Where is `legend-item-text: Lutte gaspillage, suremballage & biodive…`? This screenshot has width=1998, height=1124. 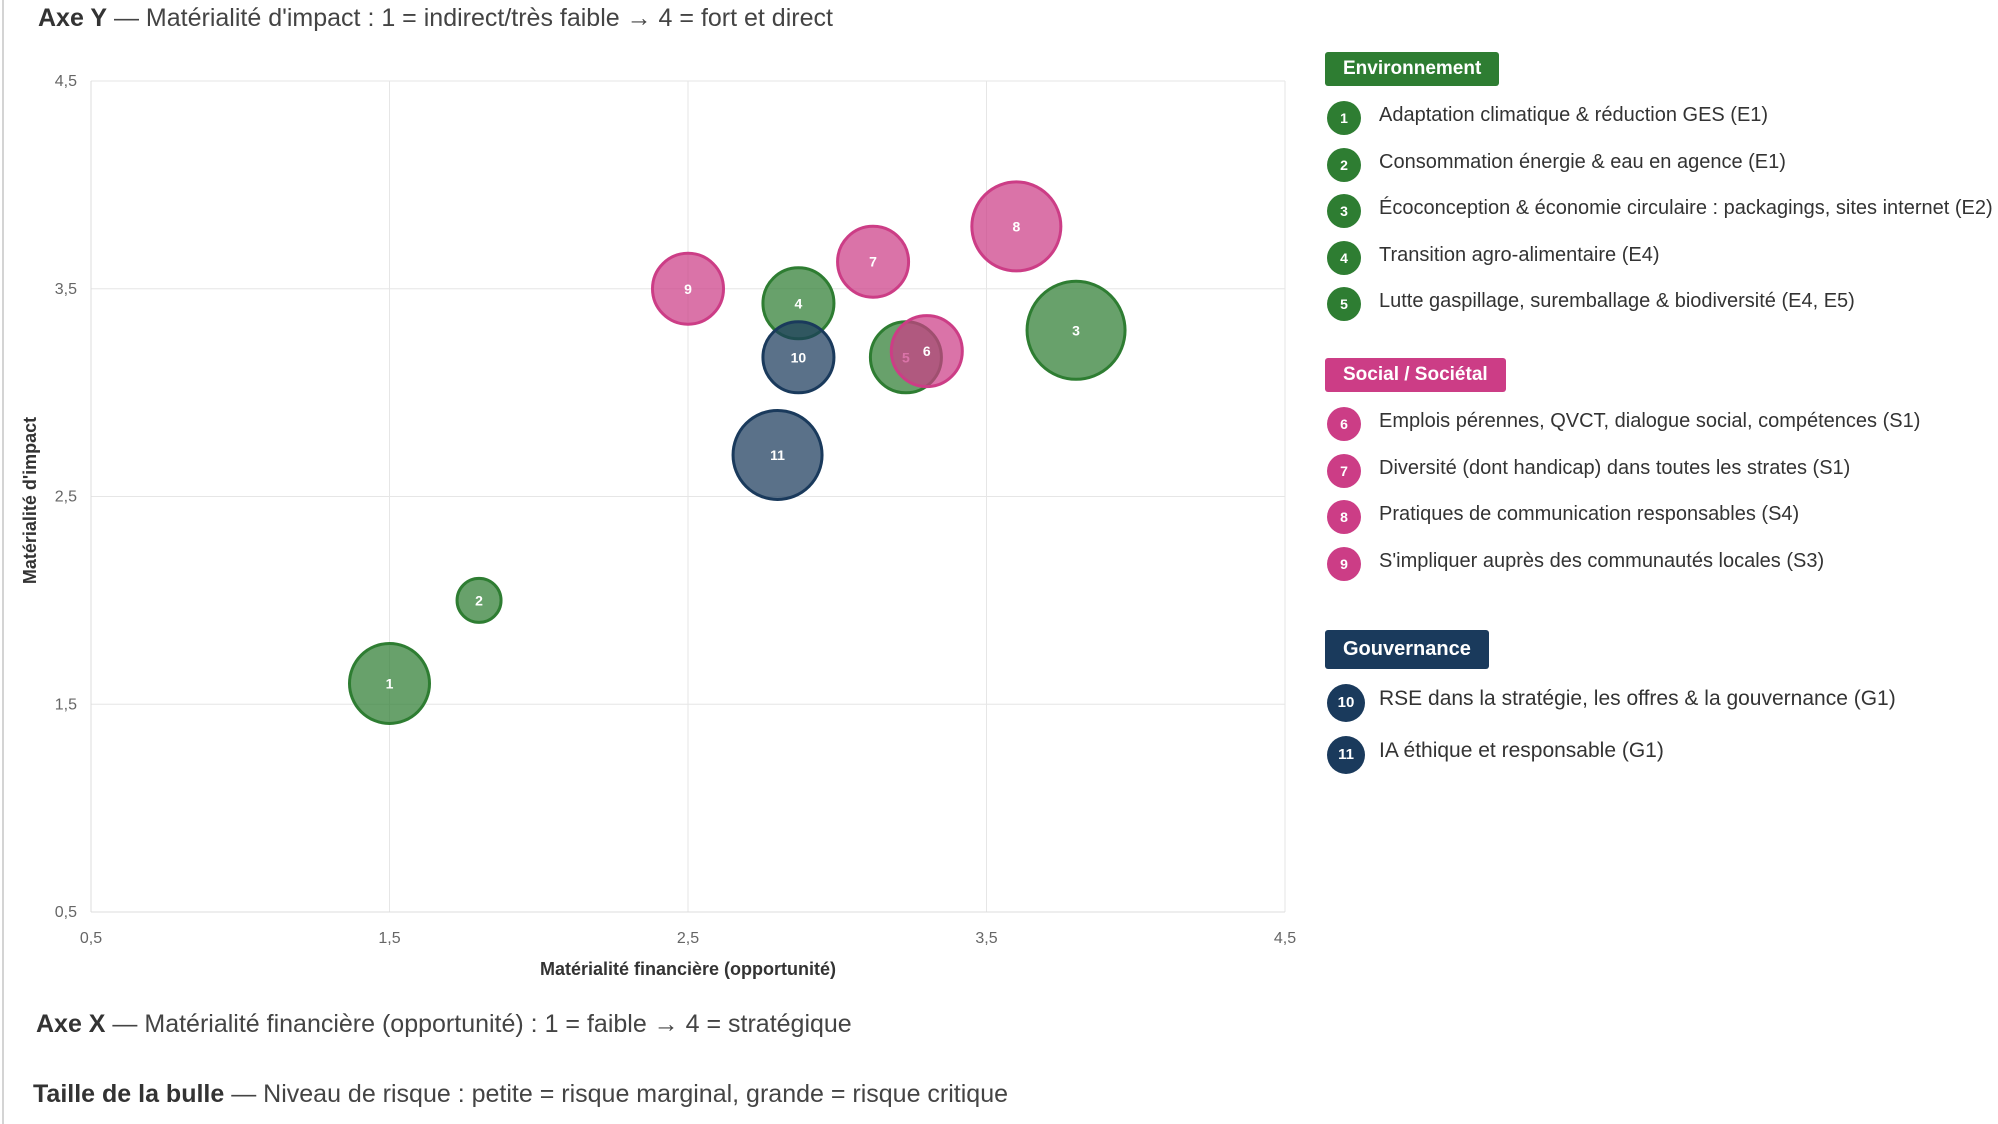
legend-item-text: Lutte gaspillage, suremballage & biodive… is located at coordinates (1617, 301).